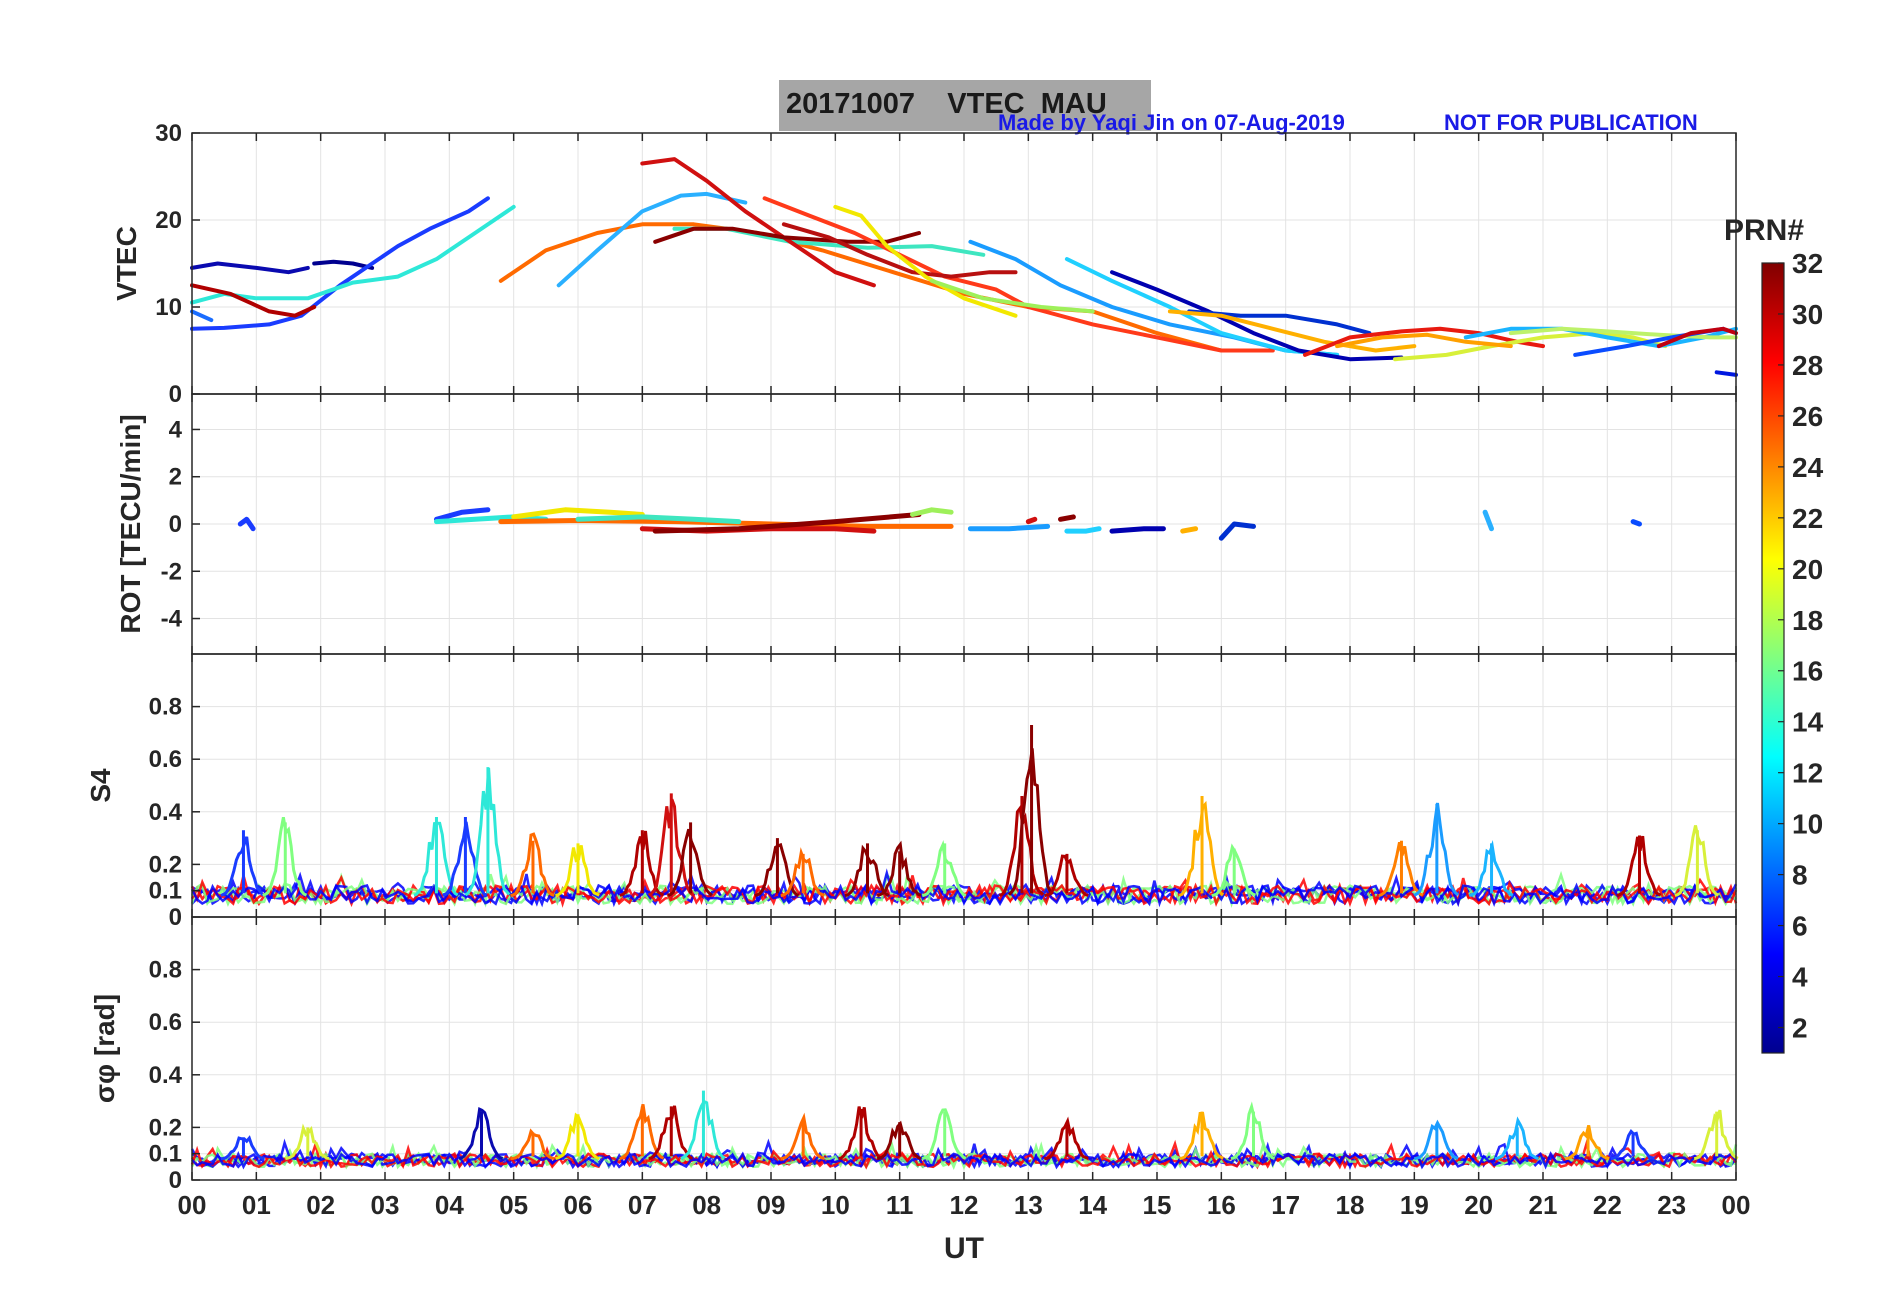 This screenshot has width=1902, height=1292. What do you see at coordinates (1157, 1205) in the screenshot?
I see `x-tick-label: 15` at bounding box center [1157, 1205].